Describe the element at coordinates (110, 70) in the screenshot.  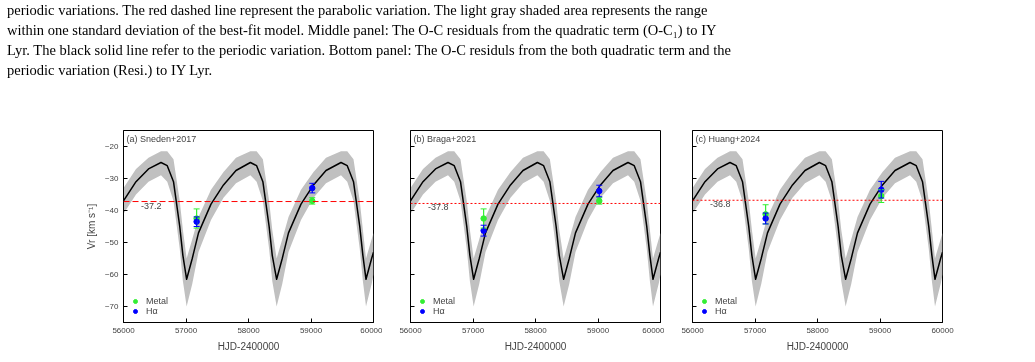
I see `text: periodic variation (Resi.) to IY Lyr.` at that location.